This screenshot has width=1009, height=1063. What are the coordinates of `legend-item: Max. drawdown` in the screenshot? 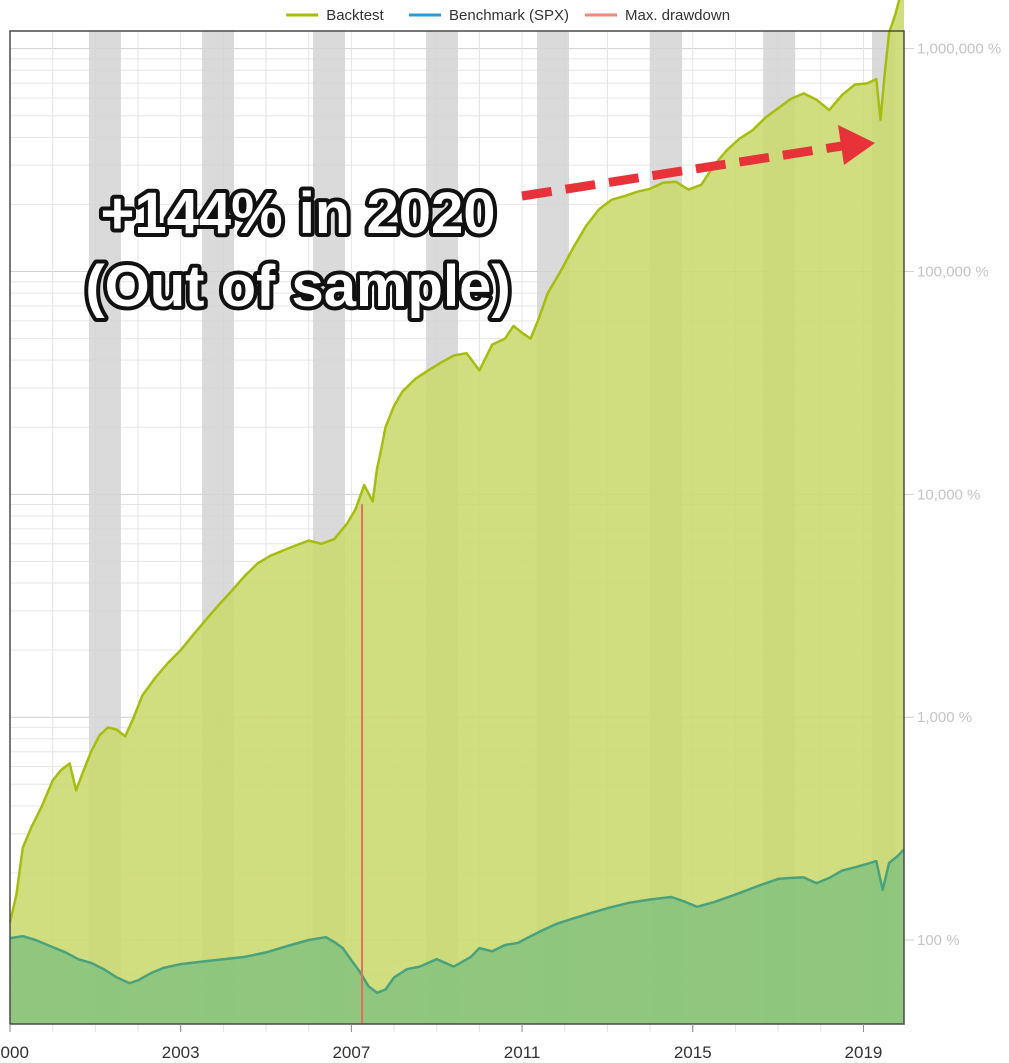 It's located at (657, 15).